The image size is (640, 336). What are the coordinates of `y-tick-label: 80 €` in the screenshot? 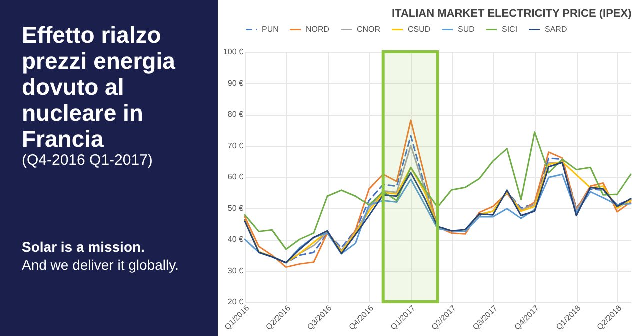 It's located at (236, 114).